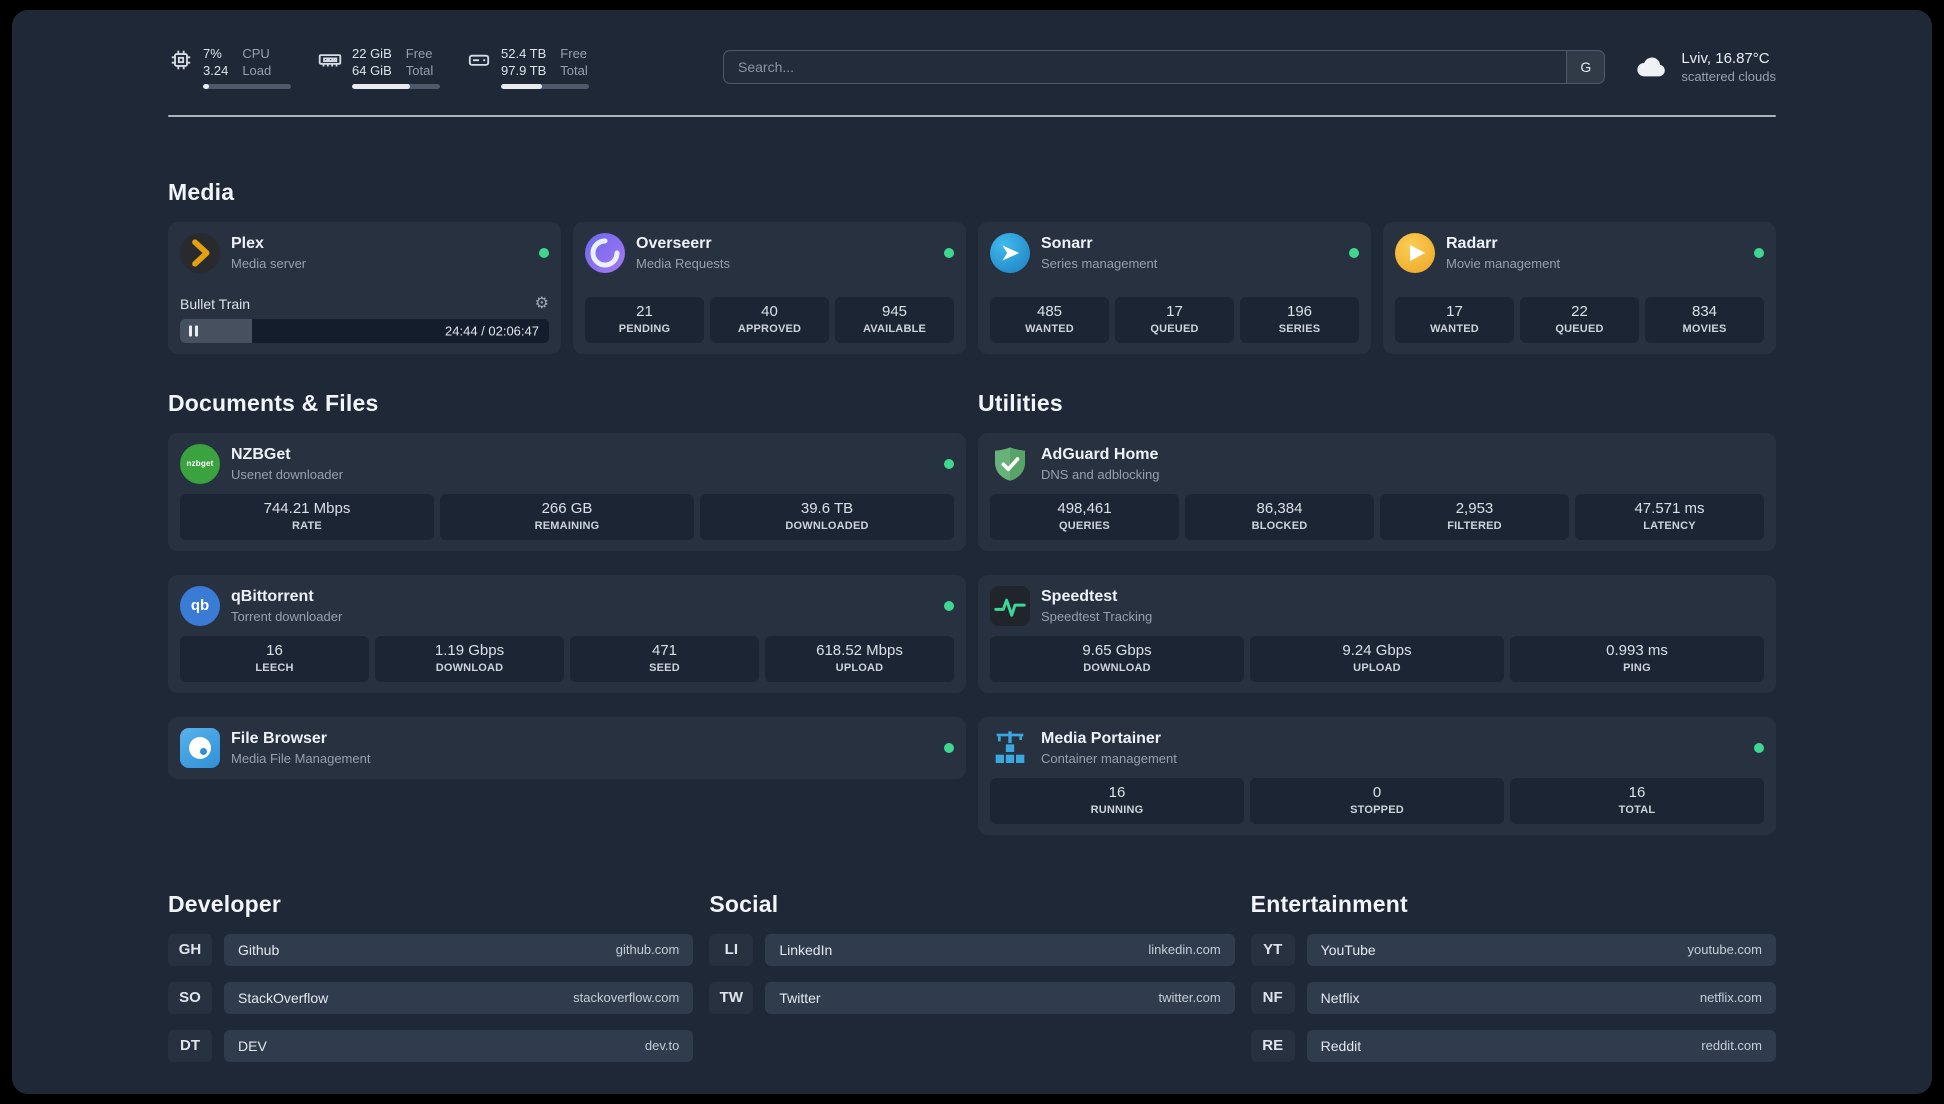 This screenshot has width=1944, height=1104. I want to click on cpu-values: 7% 3.24, so click(216, 62).